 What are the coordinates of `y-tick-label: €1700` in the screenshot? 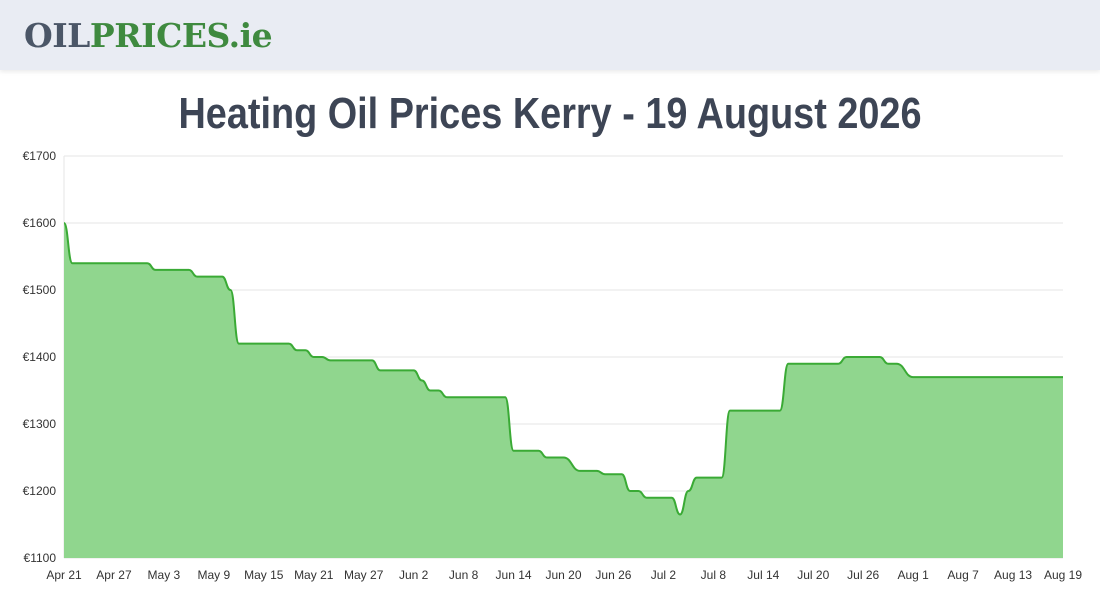 It's located at (40, 156).